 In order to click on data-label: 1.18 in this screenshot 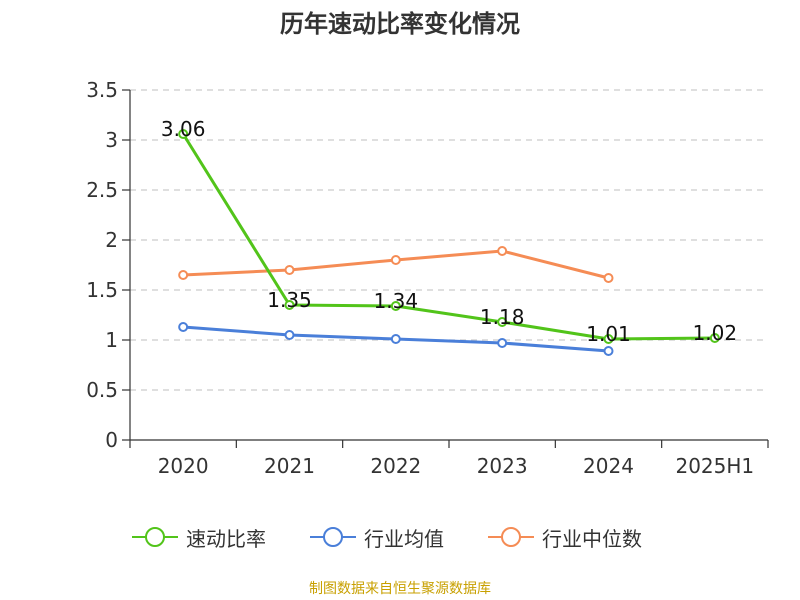, I will do `click(502, 317)`.